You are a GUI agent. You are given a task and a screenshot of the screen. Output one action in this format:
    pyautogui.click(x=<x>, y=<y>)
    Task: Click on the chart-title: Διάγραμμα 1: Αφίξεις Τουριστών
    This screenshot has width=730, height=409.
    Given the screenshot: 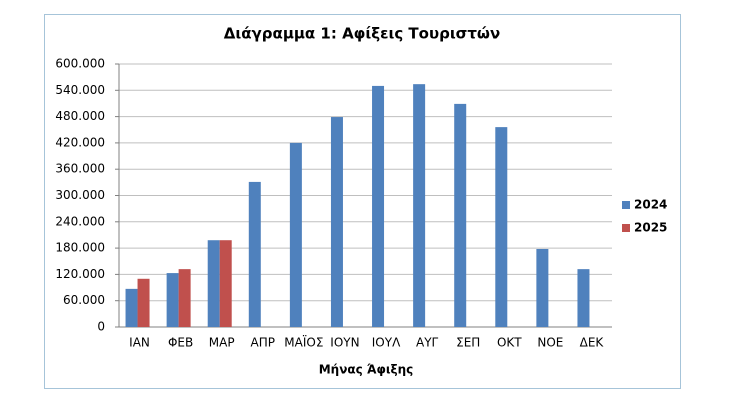 What is the action you would take?
    pyautogui.click(x=362, y=34)
    